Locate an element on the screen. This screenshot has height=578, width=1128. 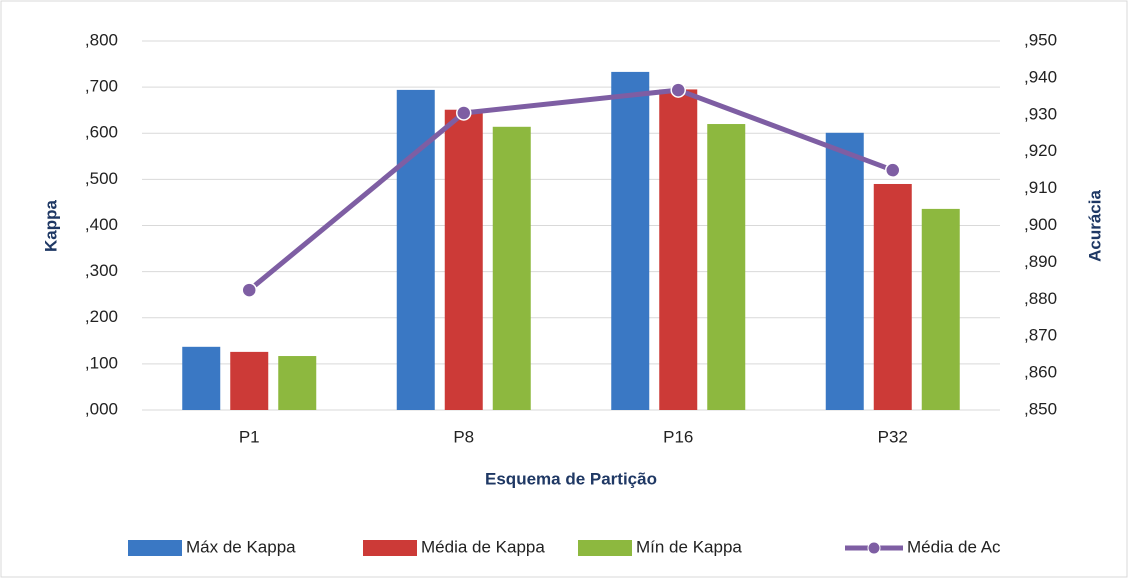
x-tick-label: P8 is located at coordinates (463, 436).